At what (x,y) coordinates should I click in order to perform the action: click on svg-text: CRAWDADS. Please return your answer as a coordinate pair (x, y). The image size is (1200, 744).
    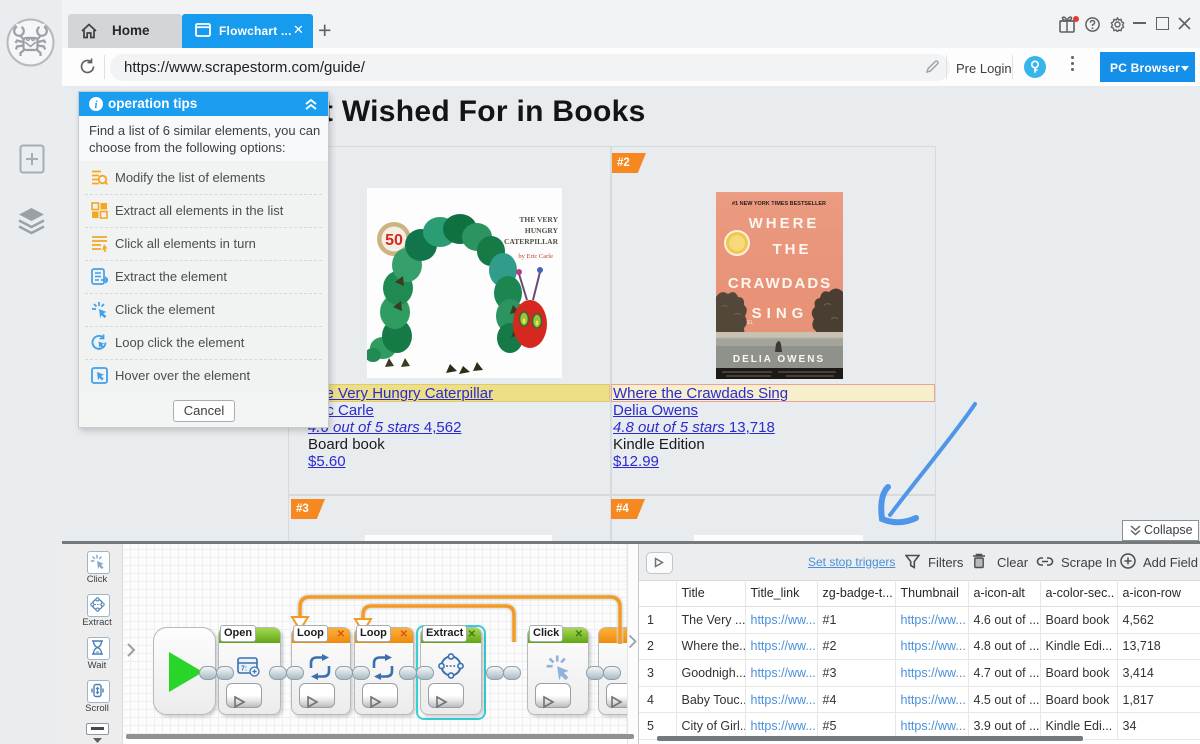
    Looking at the image, I should click on (780, 283).